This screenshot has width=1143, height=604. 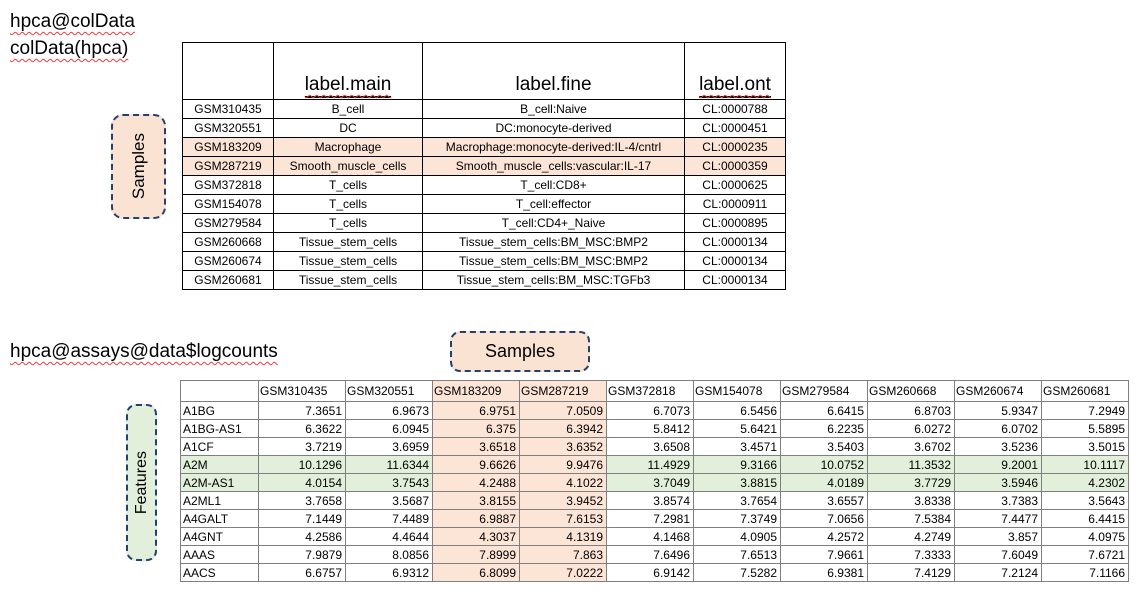 I want to click on table-cell: 6.9312, so click(x=389, y=572).